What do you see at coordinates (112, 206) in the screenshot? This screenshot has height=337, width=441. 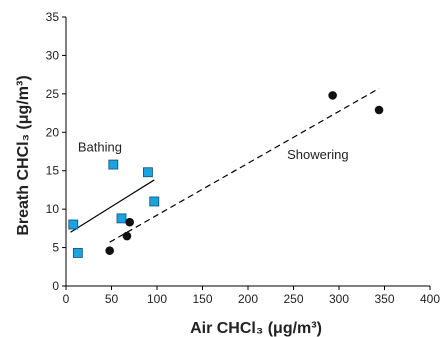 I see `fit-line-bathing` at bounding box center [112, 206].